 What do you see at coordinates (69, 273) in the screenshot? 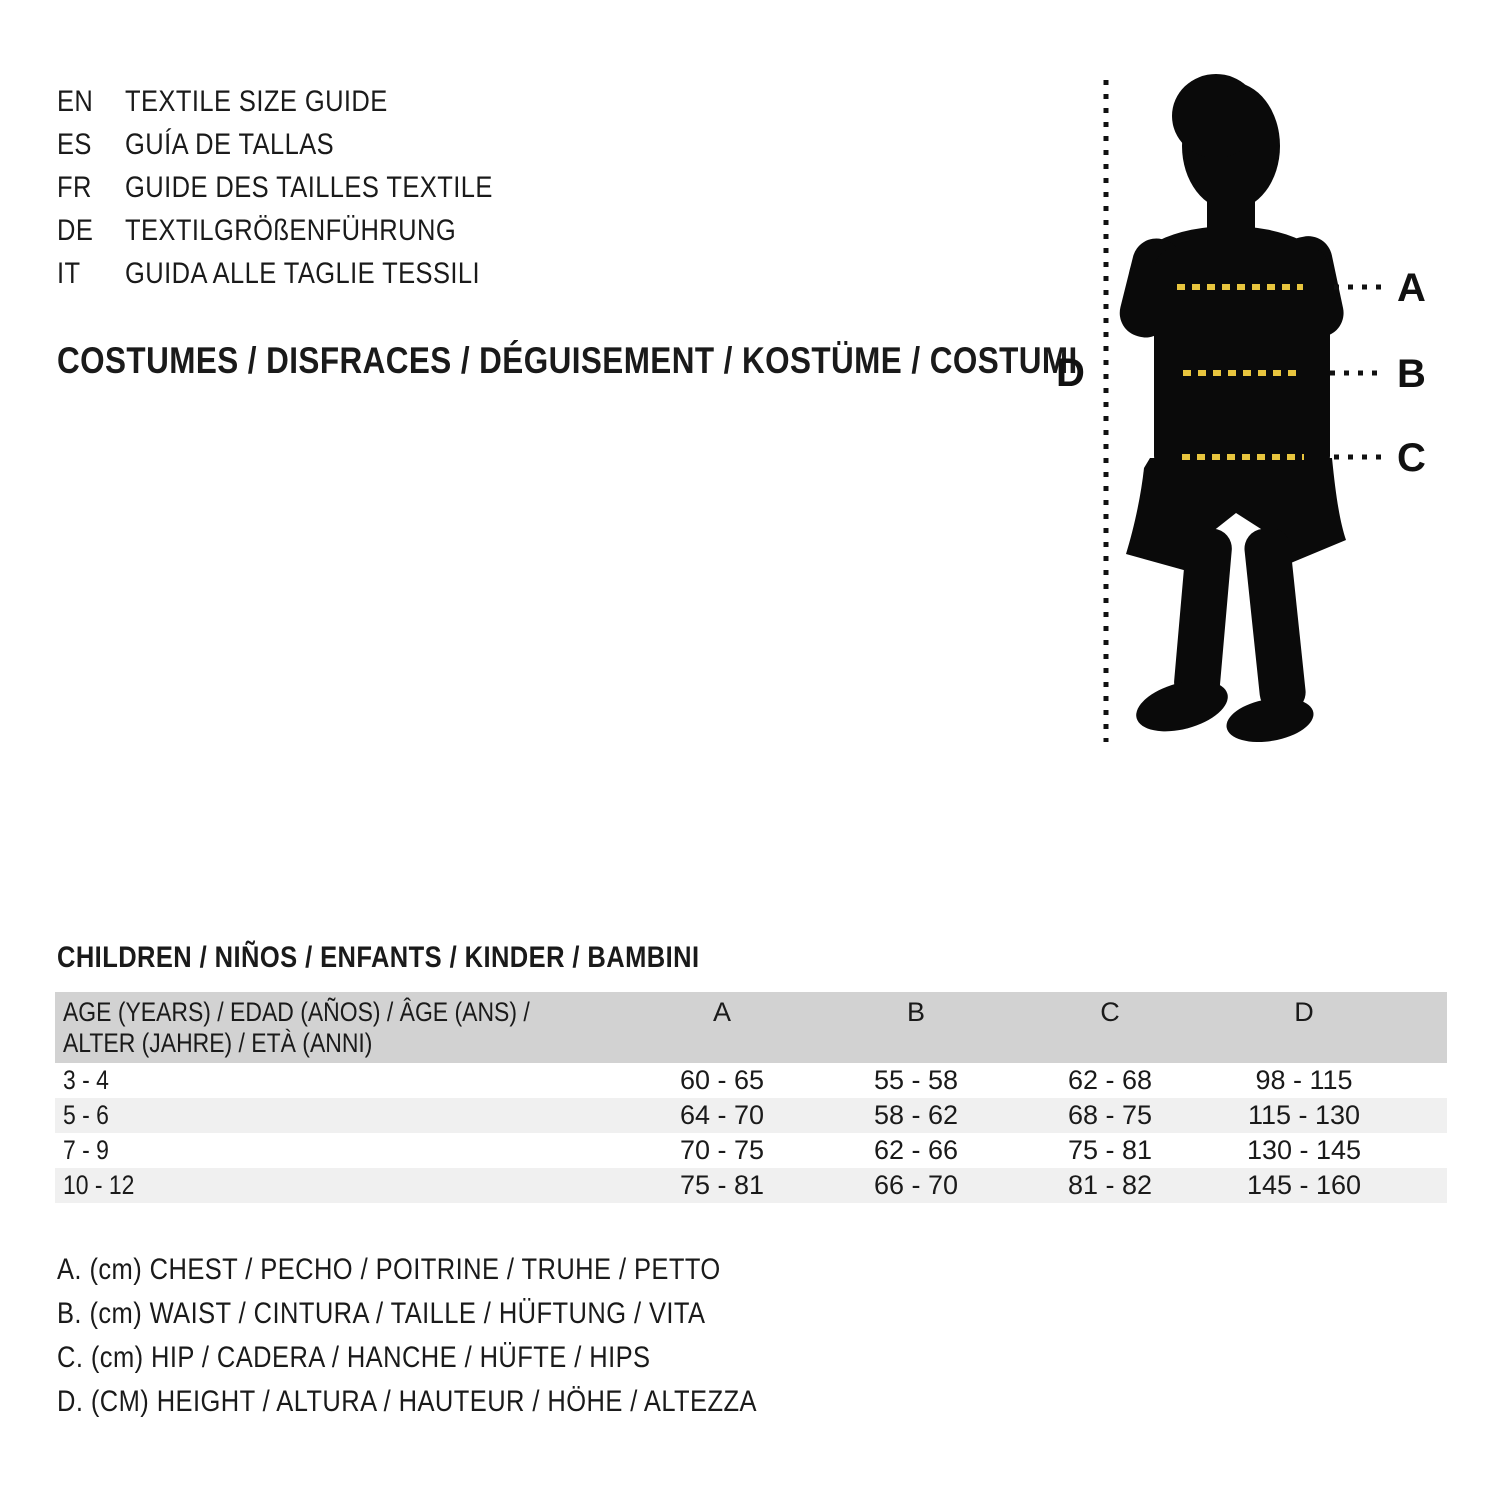
I see `language-code: IT` at bounding box center [69, 273].